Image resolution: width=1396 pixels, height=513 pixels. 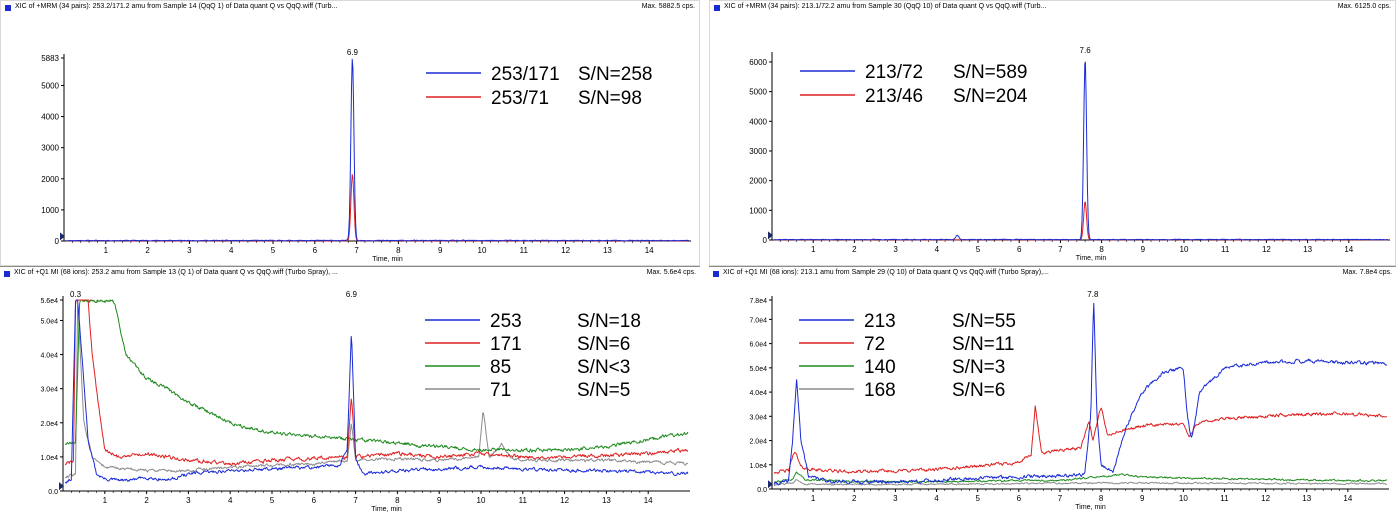 What do you see at coordinates (57, 241) in the screenshot?
I see `y-tick-label: 0` at bounding box center [57, 241].